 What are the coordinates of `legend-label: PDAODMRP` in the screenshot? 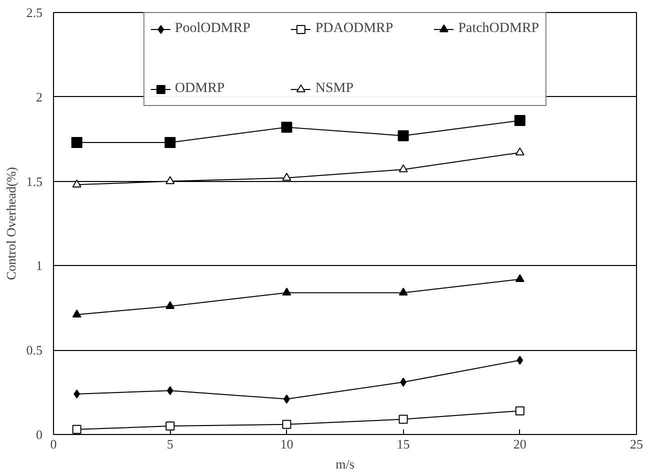 It's located at (354, 29).